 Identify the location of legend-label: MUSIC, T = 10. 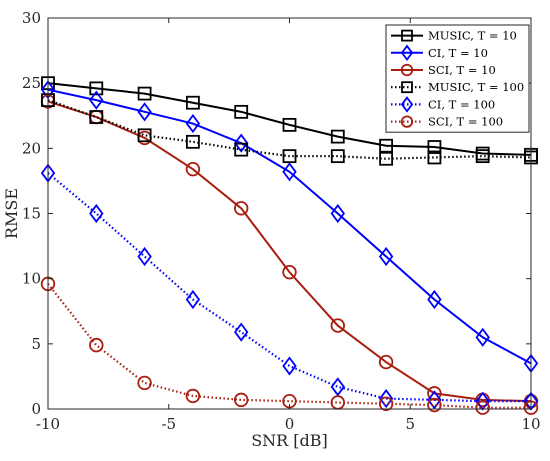
(472, 36).